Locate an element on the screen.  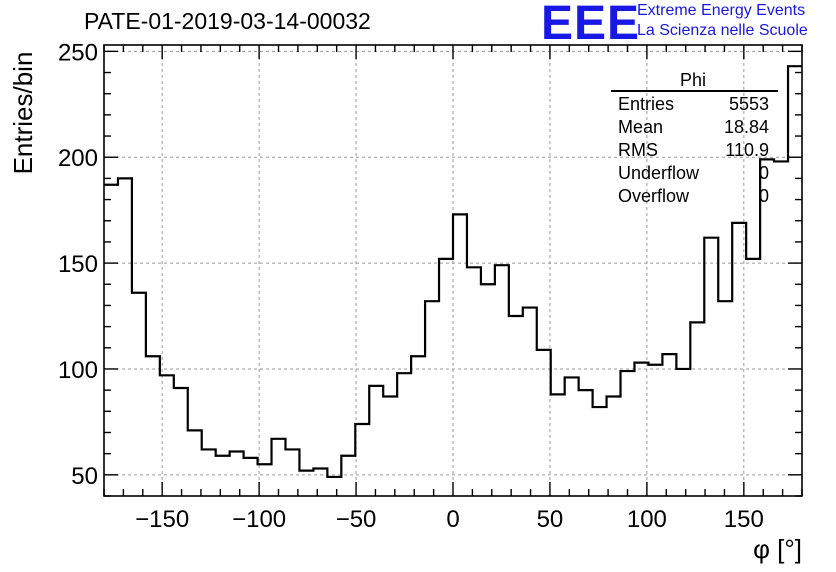
y-tick-label: 50 is located at coordinates (84, 476).